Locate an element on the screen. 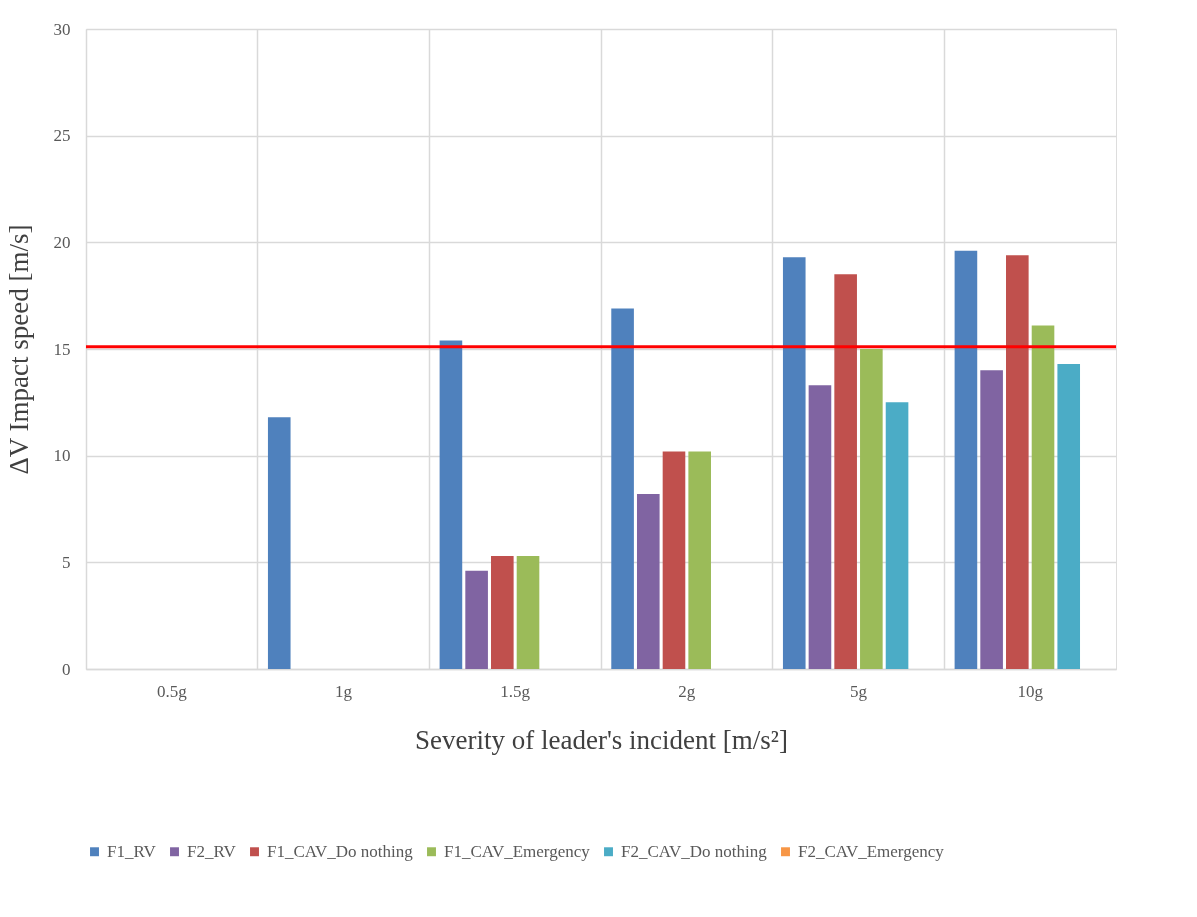  legend-label: F2_CAV_Do nothing is located at coordinates (694, 851).